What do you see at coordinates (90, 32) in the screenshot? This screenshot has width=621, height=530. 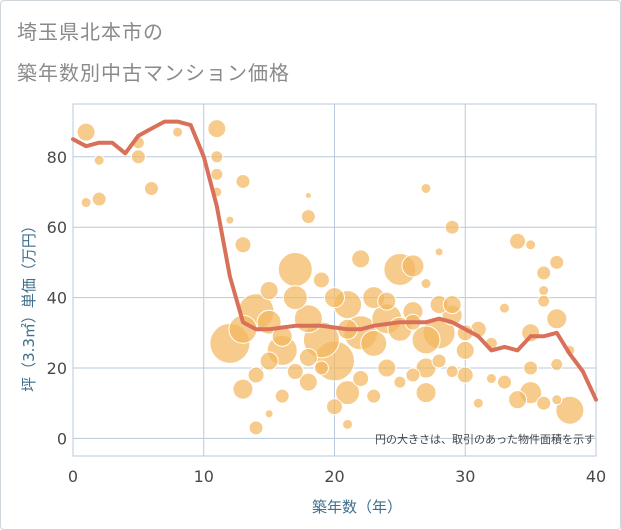 I see `chart-title-line1: 埼玉県北本市の` at bounding box center [90, 32].